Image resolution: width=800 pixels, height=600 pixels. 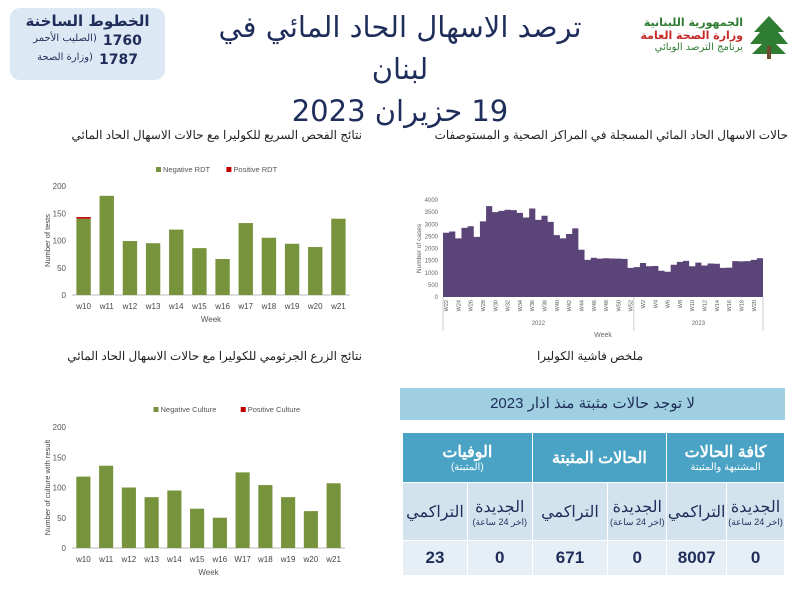 I want to click on y-tick-label: 1500, so click(x=432, y=262).